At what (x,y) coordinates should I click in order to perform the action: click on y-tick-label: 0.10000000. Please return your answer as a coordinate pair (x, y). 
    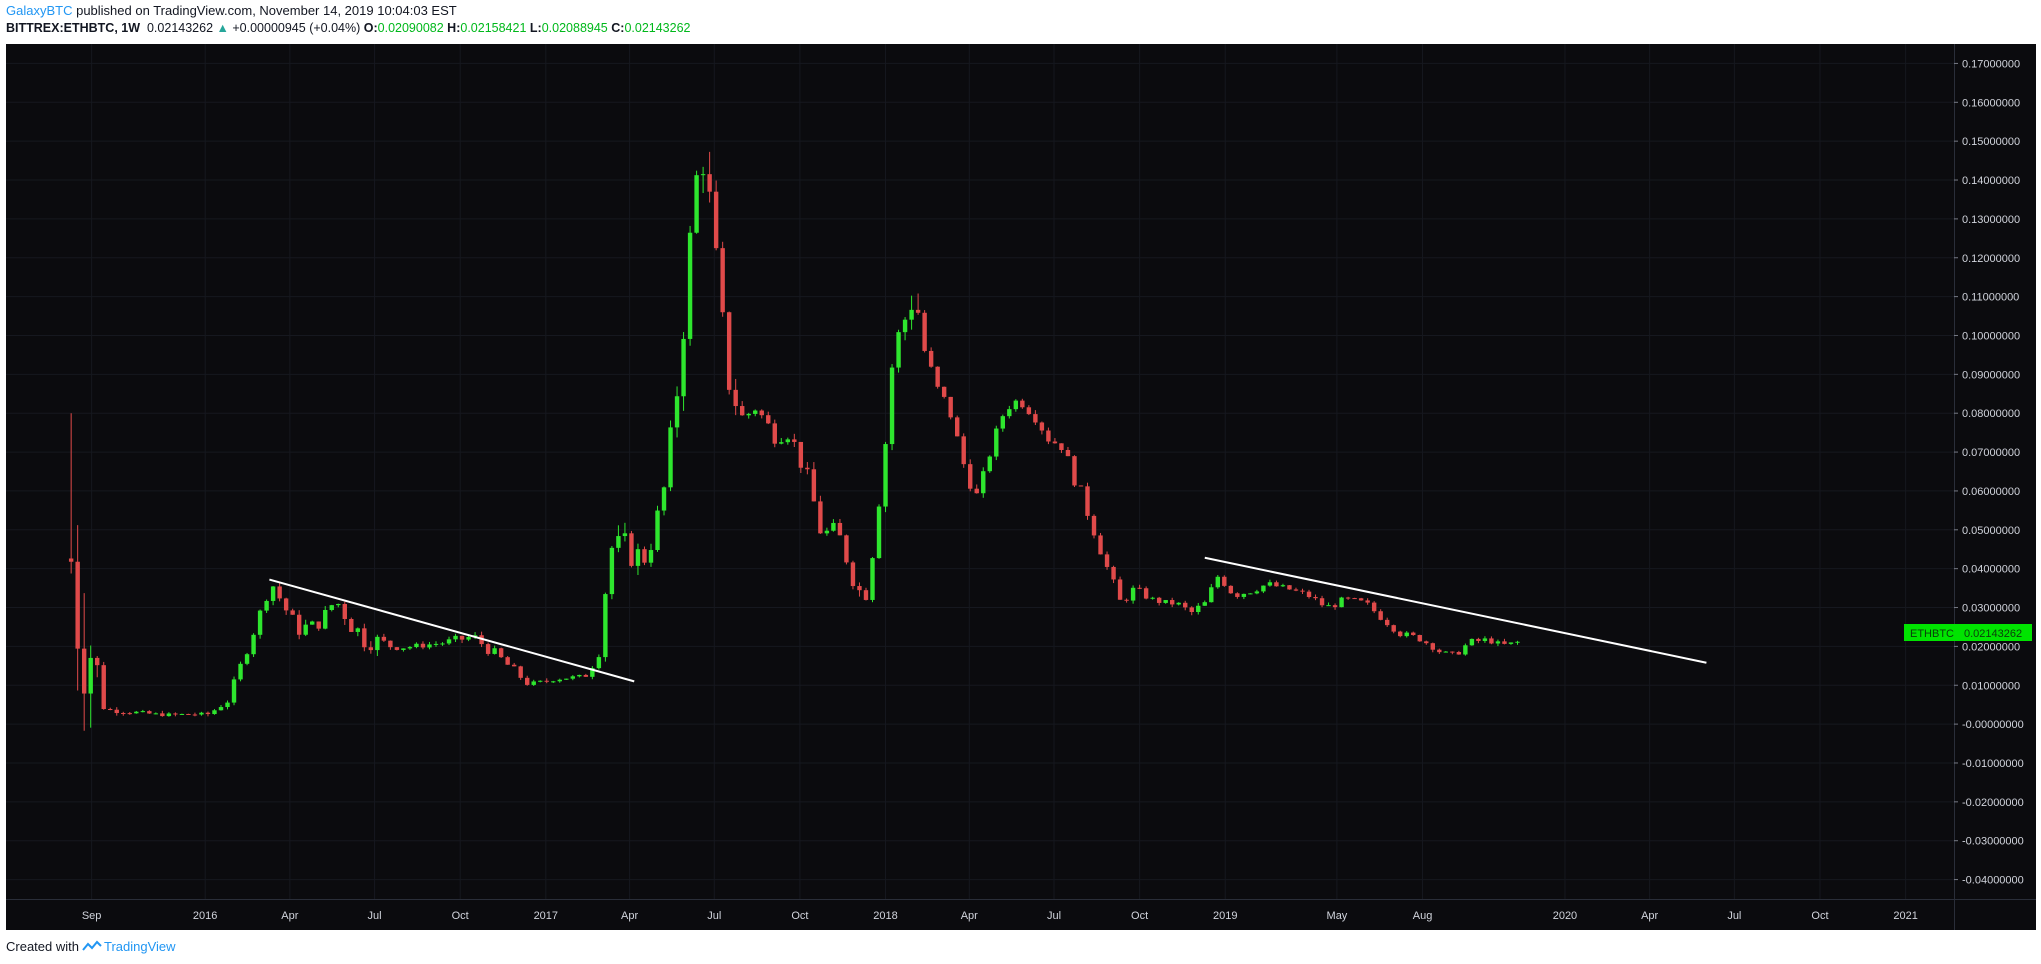
    Looking at the image, I should click on (1991, 336).